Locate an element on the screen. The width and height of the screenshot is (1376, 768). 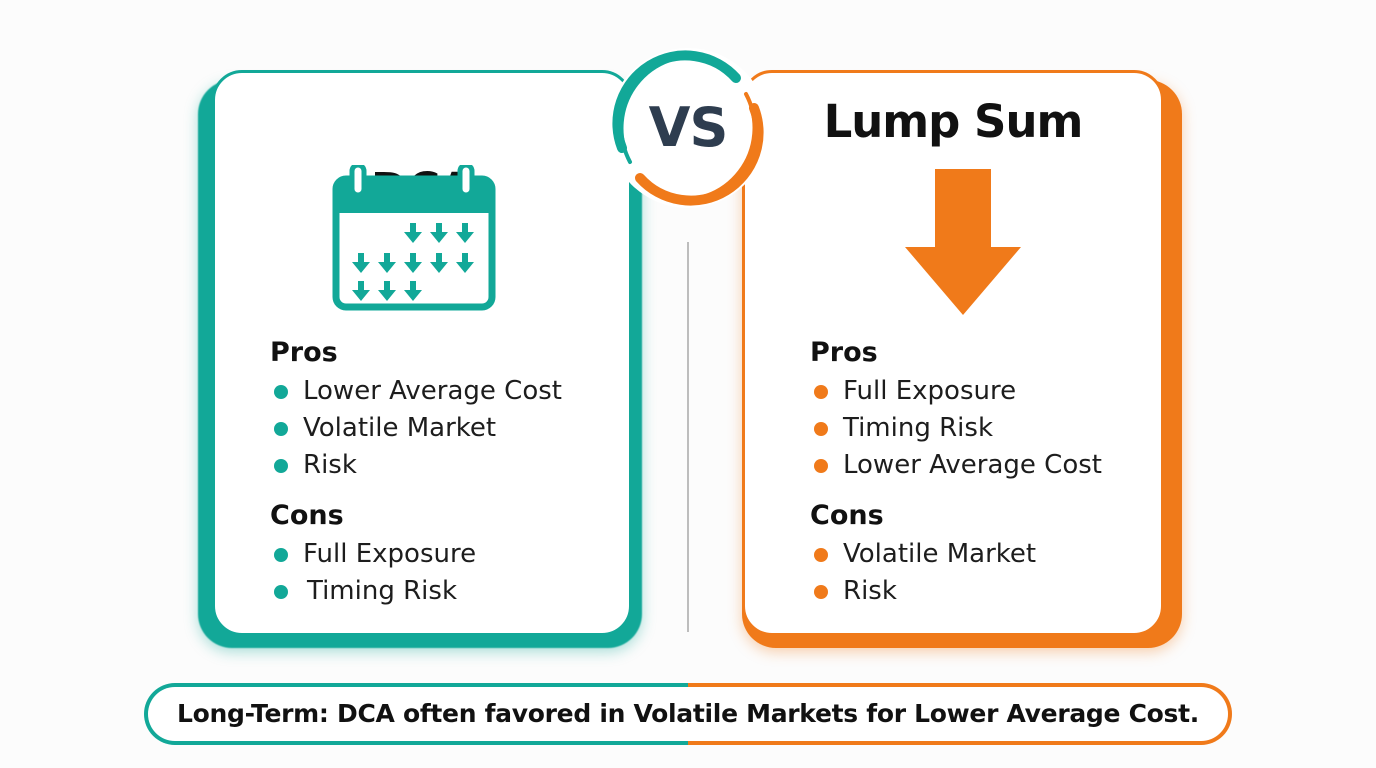
vs-label: VS is located at coordinates (688, 127).